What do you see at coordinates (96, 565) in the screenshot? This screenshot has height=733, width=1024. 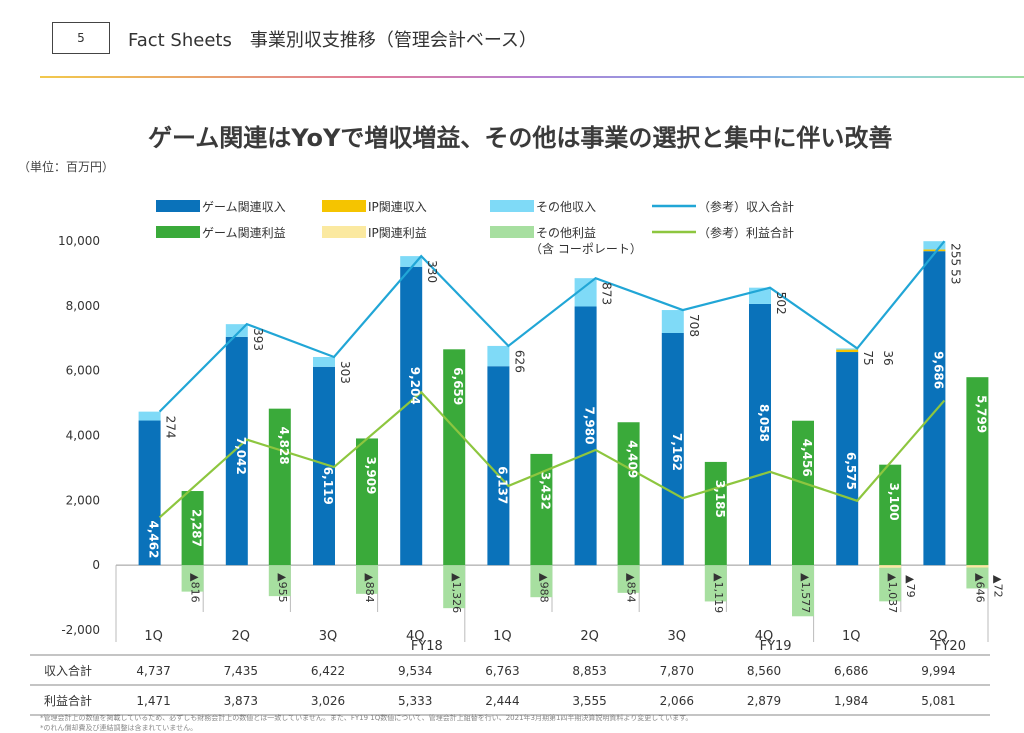 I see `y-tick-label: 0` at bounding box center [96, 565].